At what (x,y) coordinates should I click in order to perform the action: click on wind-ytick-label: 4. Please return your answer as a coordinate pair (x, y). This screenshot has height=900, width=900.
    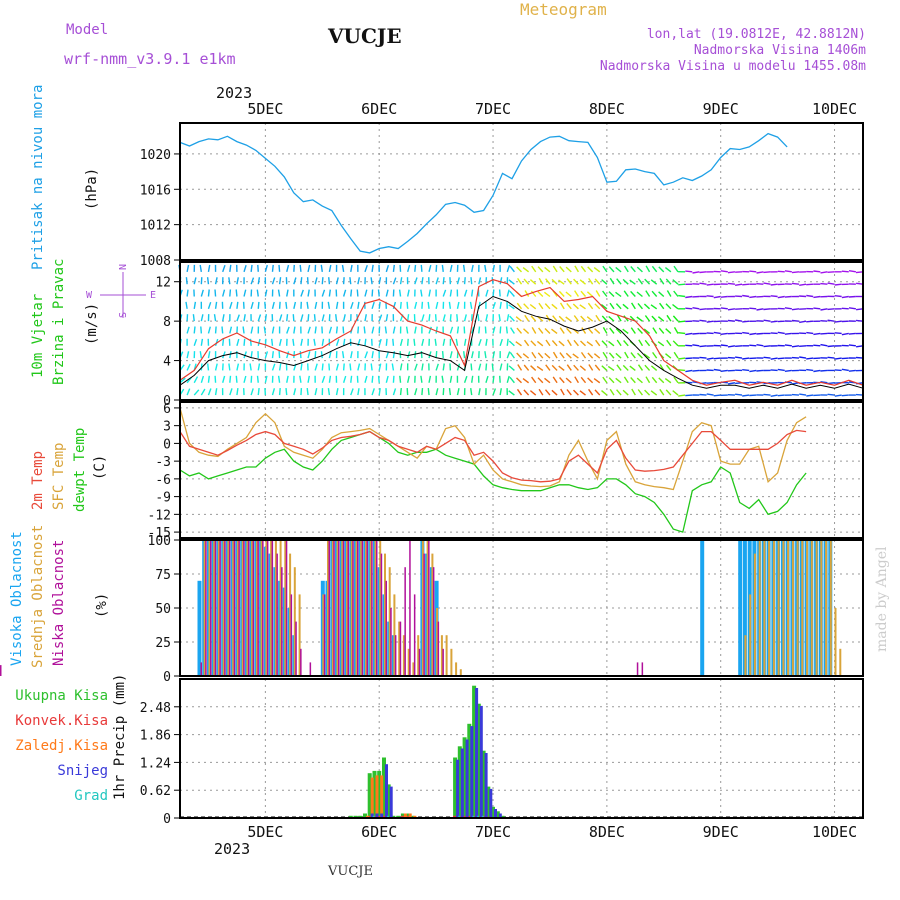
    Looking at the image, I should click on (167, 362).